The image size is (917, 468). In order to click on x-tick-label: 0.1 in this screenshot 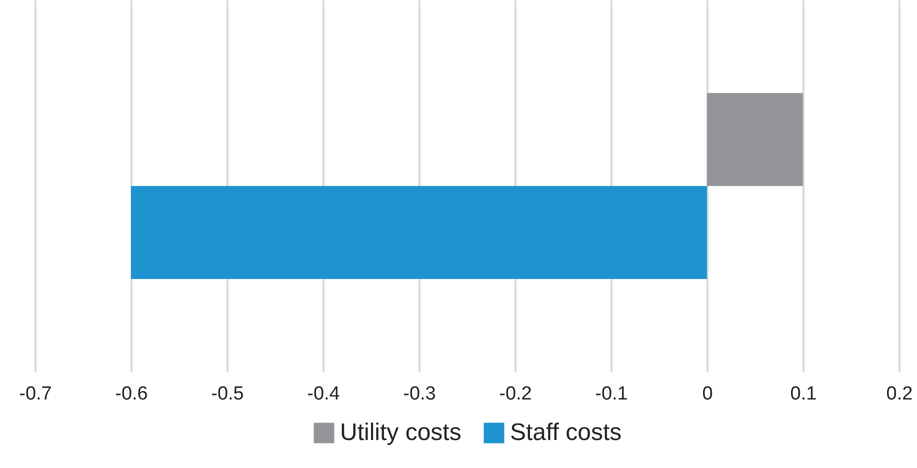, I will do `click(803, 394)`.